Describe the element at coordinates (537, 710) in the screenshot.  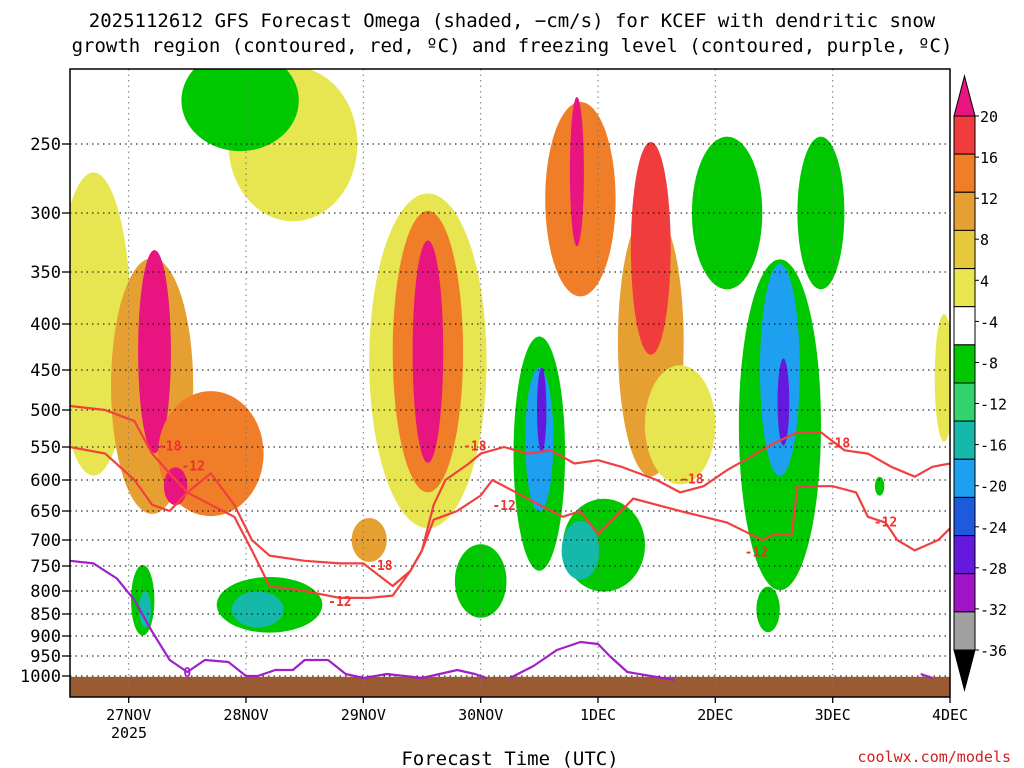
I see `x-axis: 27NOV 28NOV 29NOV 30NOV 1DEC 2DEC 3DEC 4DEC` at that location.